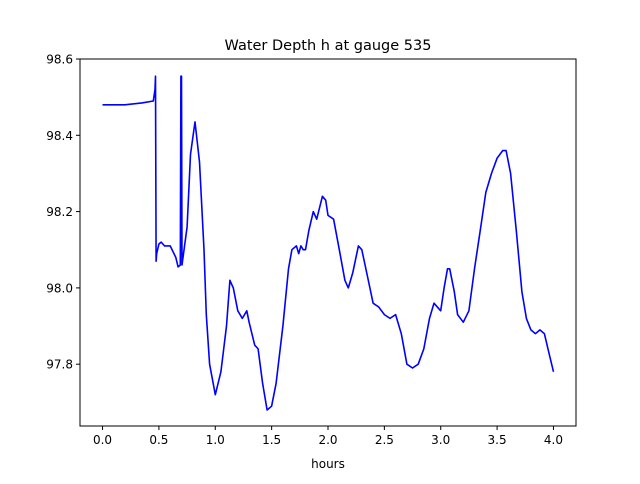 The image size is (640, 484). I want to click on x-tick-label: 1.0, so click(215, 440).